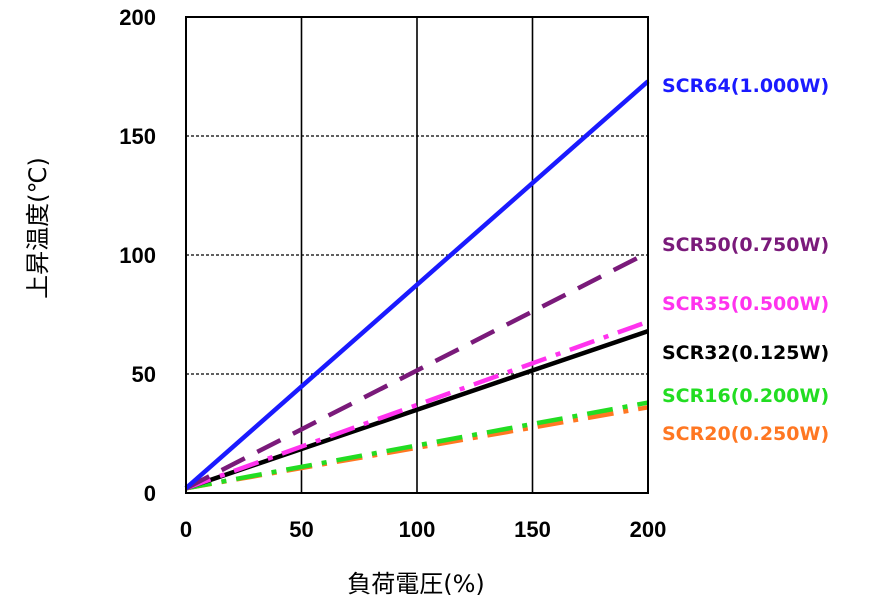  I want to click on x-tick-labels: 0 50 100 150 200, so click(423, 529).